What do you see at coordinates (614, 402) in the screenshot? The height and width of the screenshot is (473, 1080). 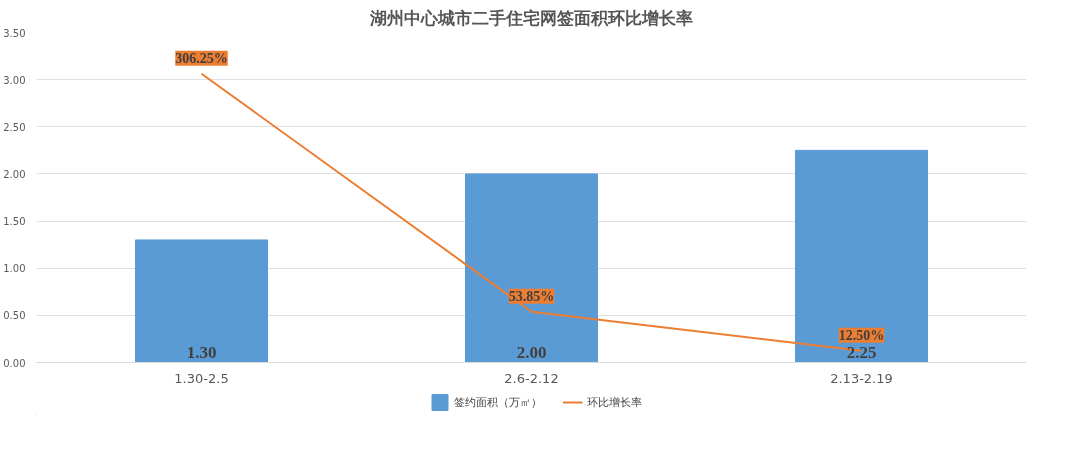 I see `legend-label: 环比增长率` at bounding box center [614, 402].